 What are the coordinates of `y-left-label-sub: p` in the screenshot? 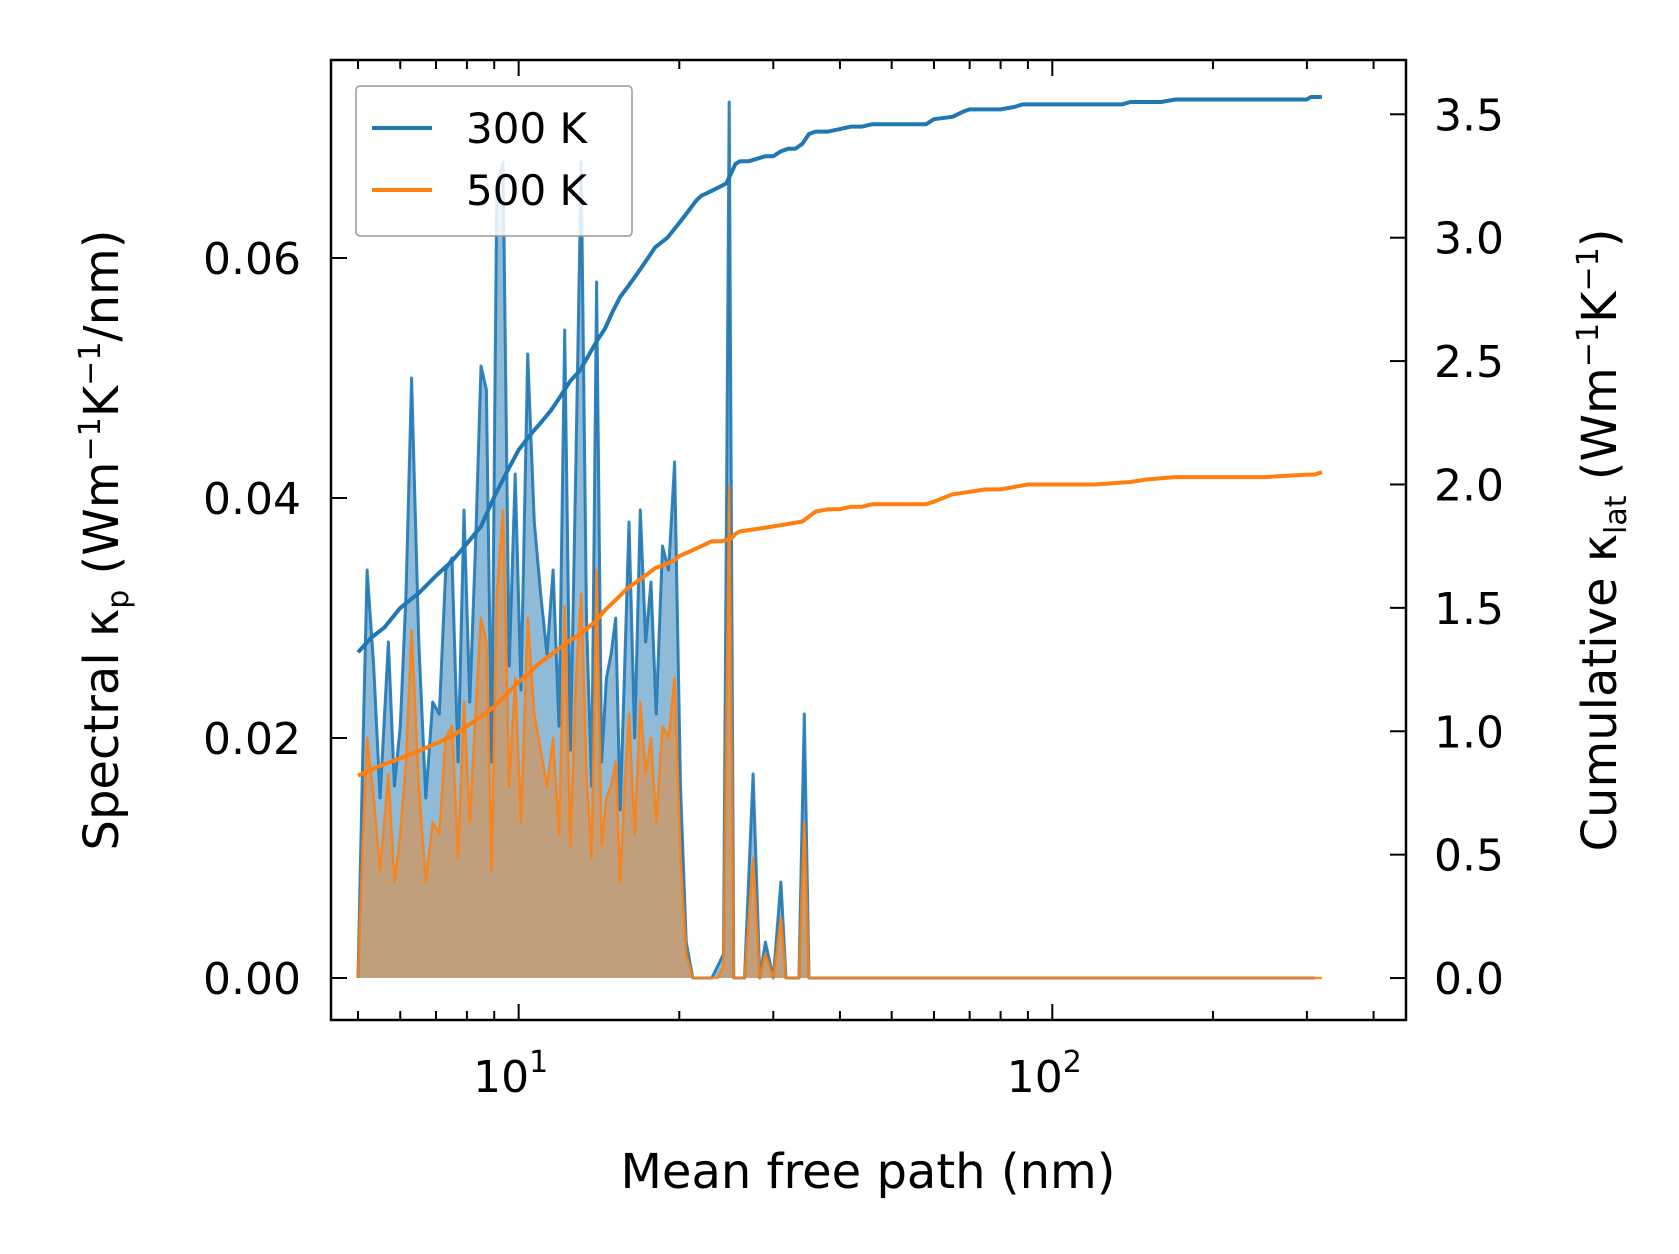 It's located at (118, 599).